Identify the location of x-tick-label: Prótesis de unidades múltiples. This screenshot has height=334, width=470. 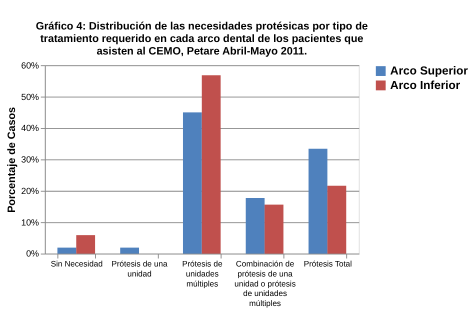
(202, 274).